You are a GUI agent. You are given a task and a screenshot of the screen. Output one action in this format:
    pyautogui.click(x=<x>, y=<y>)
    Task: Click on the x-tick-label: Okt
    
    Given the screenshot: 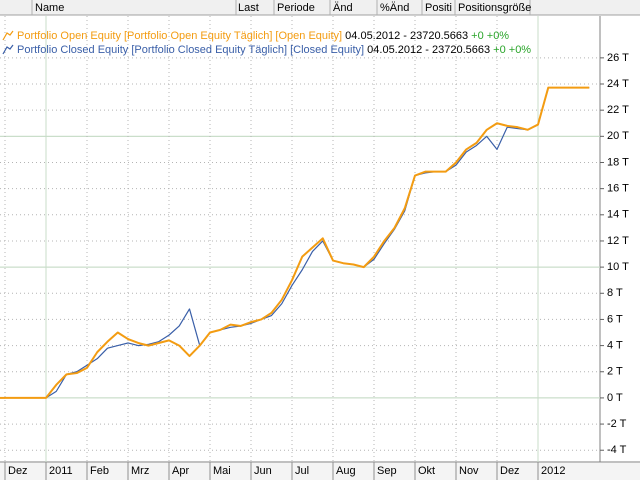 What is the action you would take?
    pyautogui.click(x=426, y=471)
    